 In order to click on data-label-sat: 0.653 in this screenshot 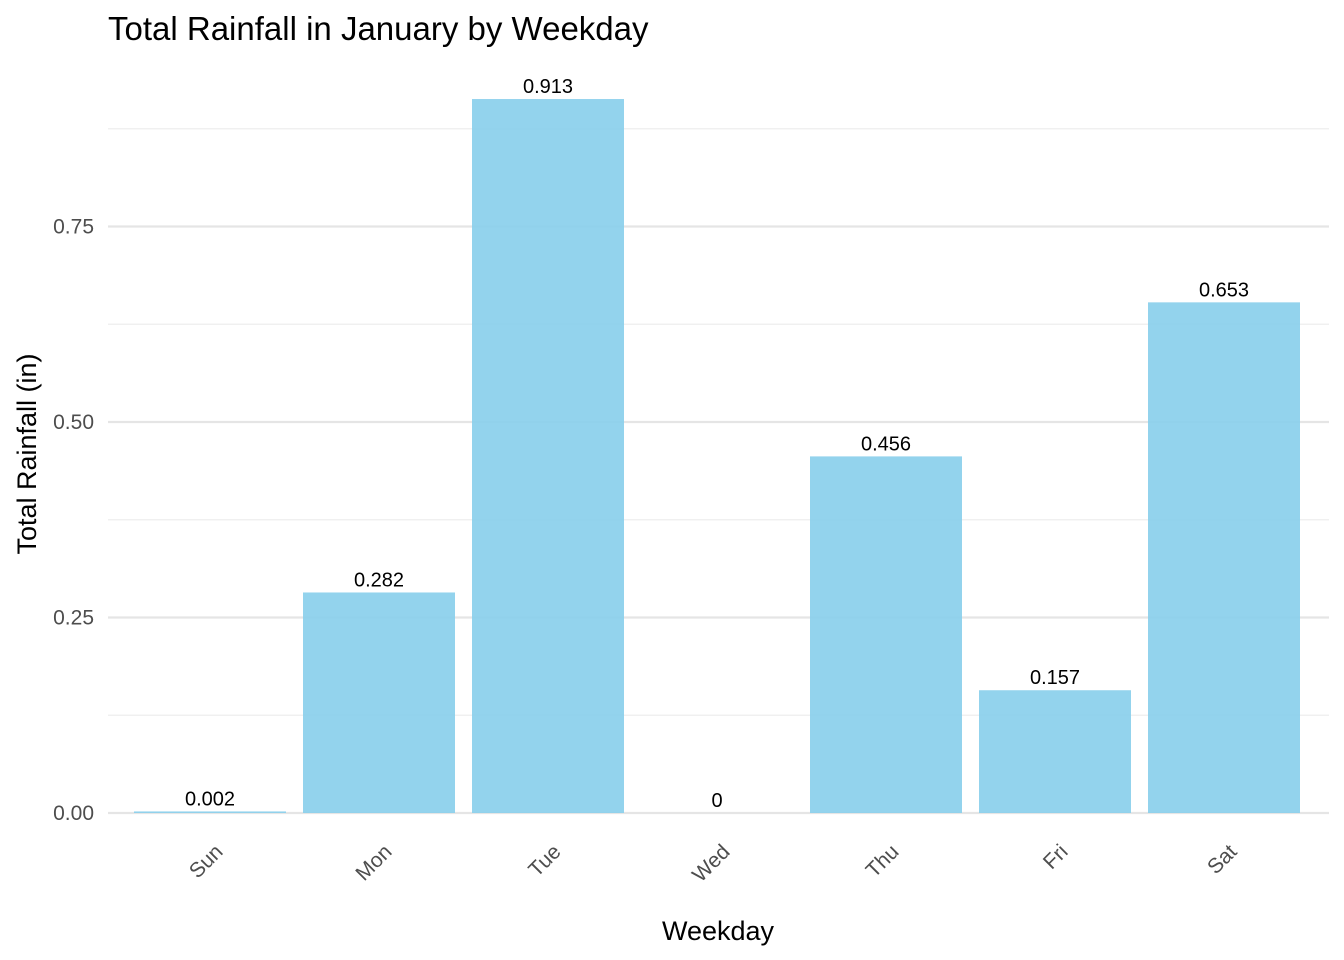, I will do `click(1224, 290)`.